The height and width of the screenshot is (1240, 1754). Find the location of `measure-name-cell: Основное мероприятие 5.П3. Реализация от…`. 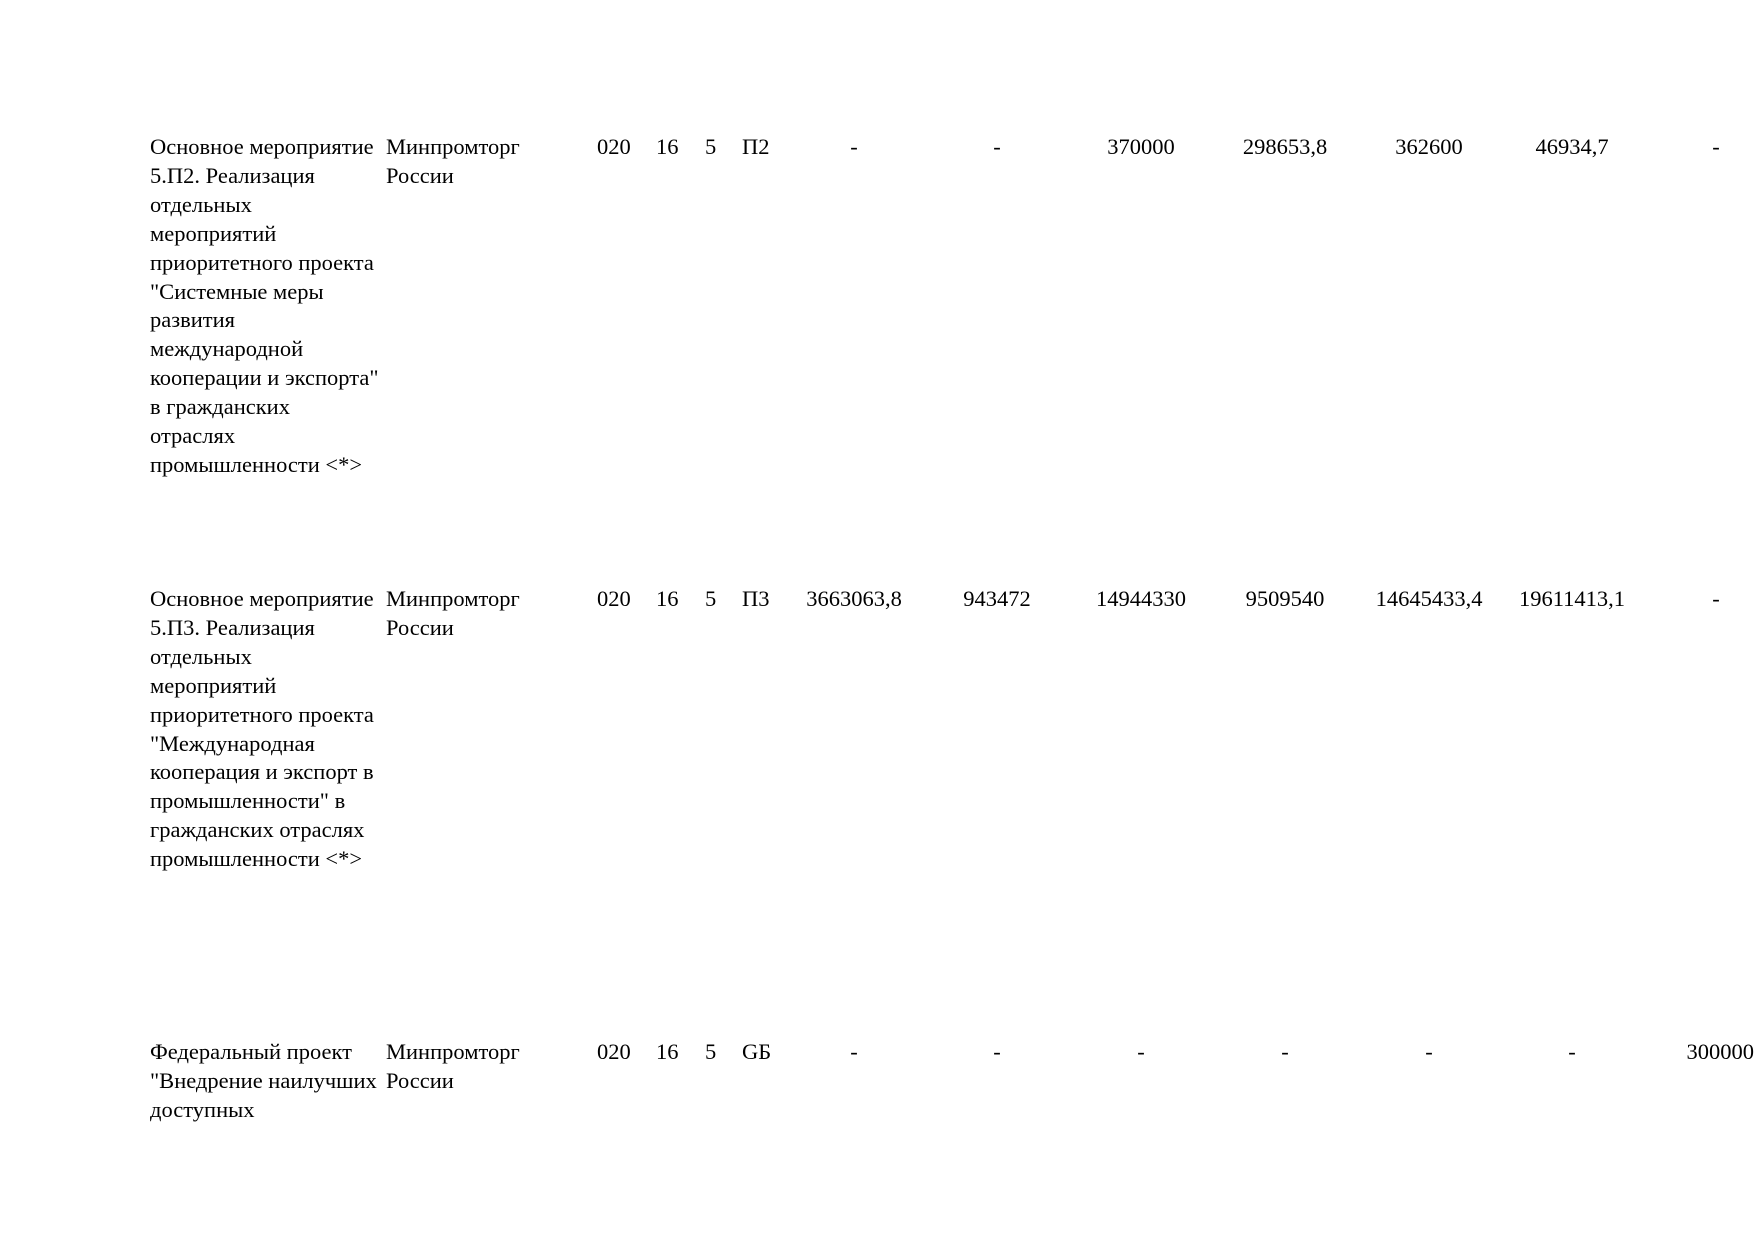

measure-name-cell: Основное мероприятие 5.П3. Реализация от… is located at coordinates (262, 729).